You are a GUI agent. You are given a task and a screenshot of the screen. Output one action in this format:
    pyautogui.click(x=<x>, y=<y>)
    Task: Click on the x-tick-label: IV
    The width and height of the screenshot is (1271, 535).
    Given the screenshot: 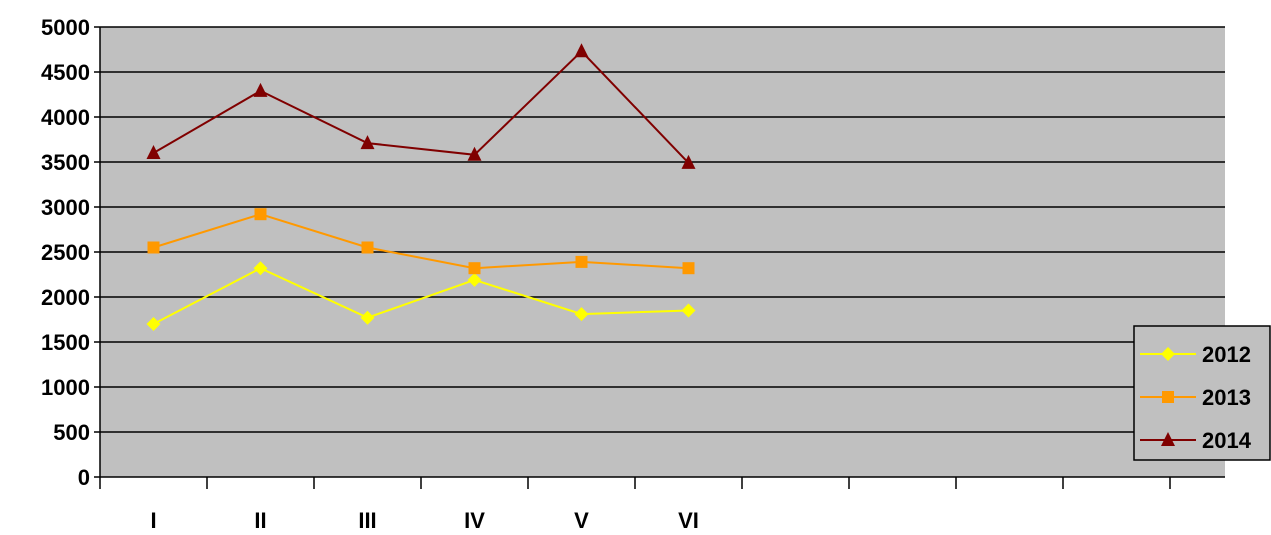 What is the action you would take?
    pyautogui.click(x=474, y=520)
    